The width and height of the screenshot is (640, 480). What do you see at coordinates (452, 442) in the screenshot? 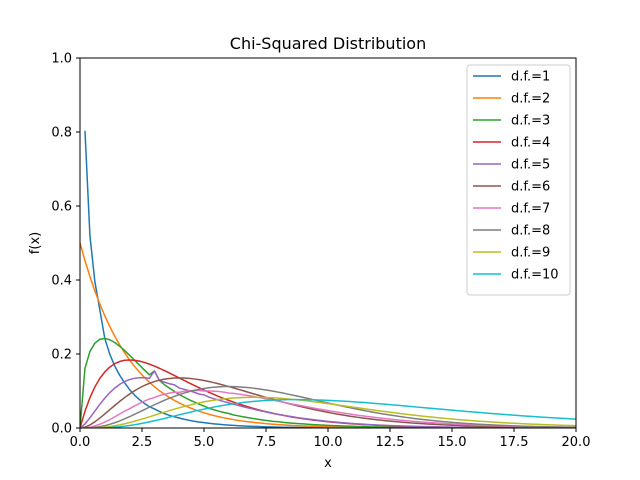
I see `x-tick-label: 15.0` at bounding box center [452, 442].